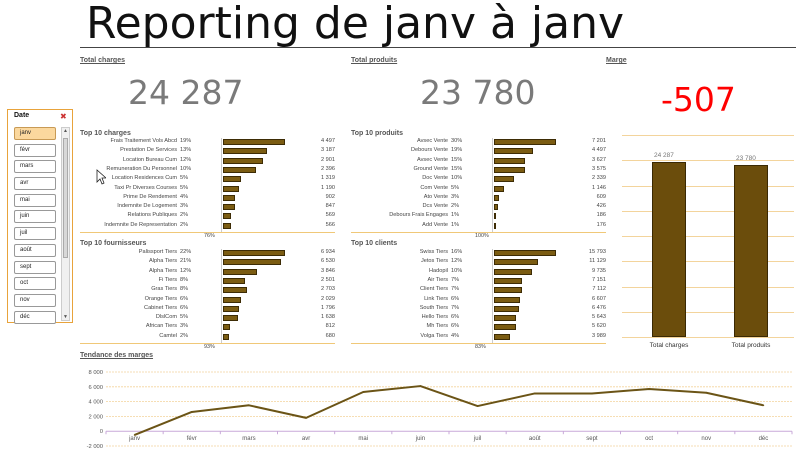  Describe the element at coordinates (455, 298) in the screenshot. I see `row-percent: 6%` at that location.